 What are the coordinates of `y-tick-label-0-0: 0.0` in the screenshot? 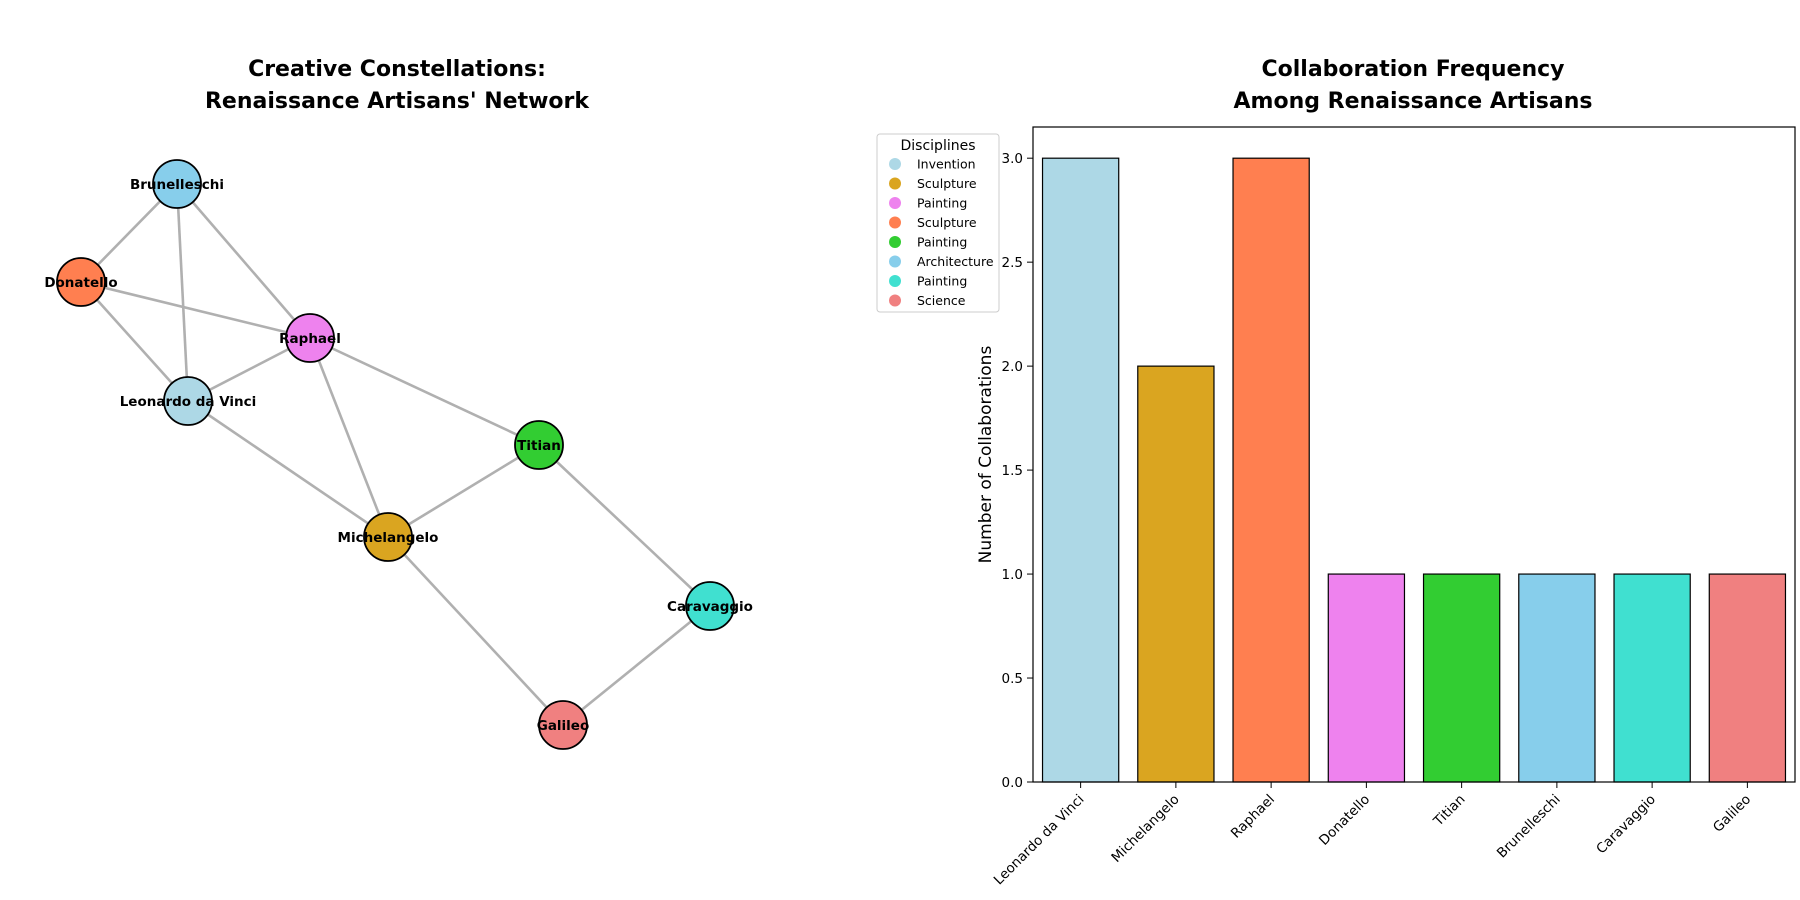 It's located at (1012, 783).